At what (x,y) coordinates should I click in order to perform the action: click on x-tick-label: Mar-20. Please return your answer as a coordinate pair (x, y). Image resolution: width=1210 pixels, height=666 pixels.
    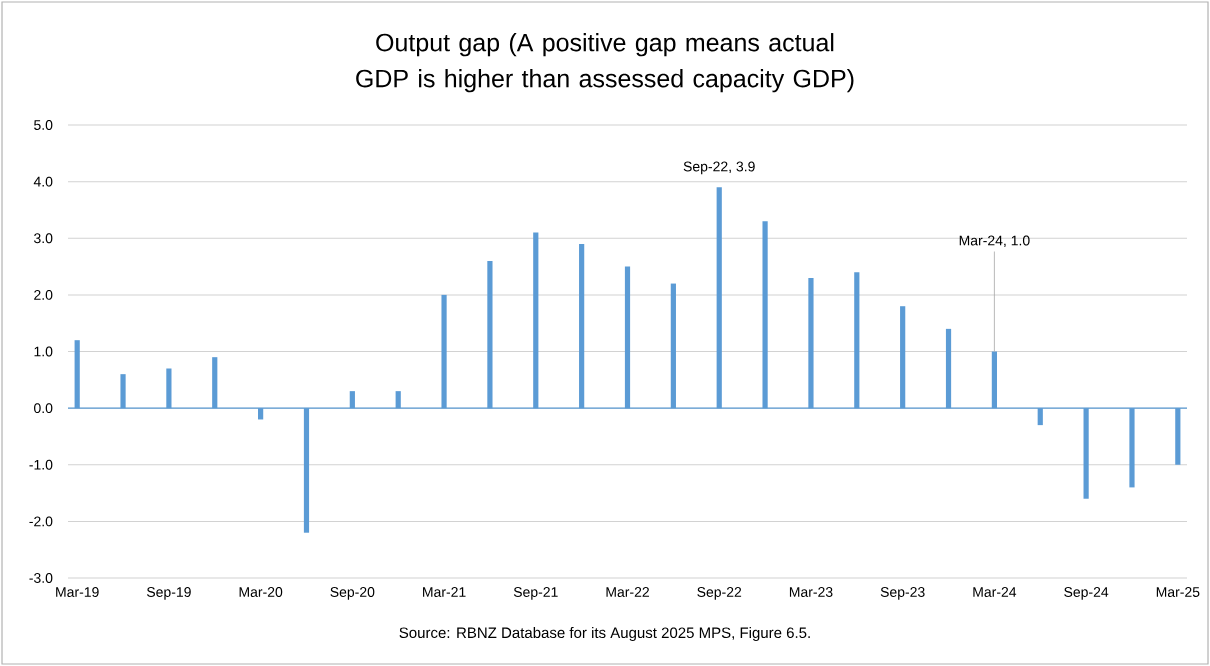
    Looking at the image, I should click on (261, 592).